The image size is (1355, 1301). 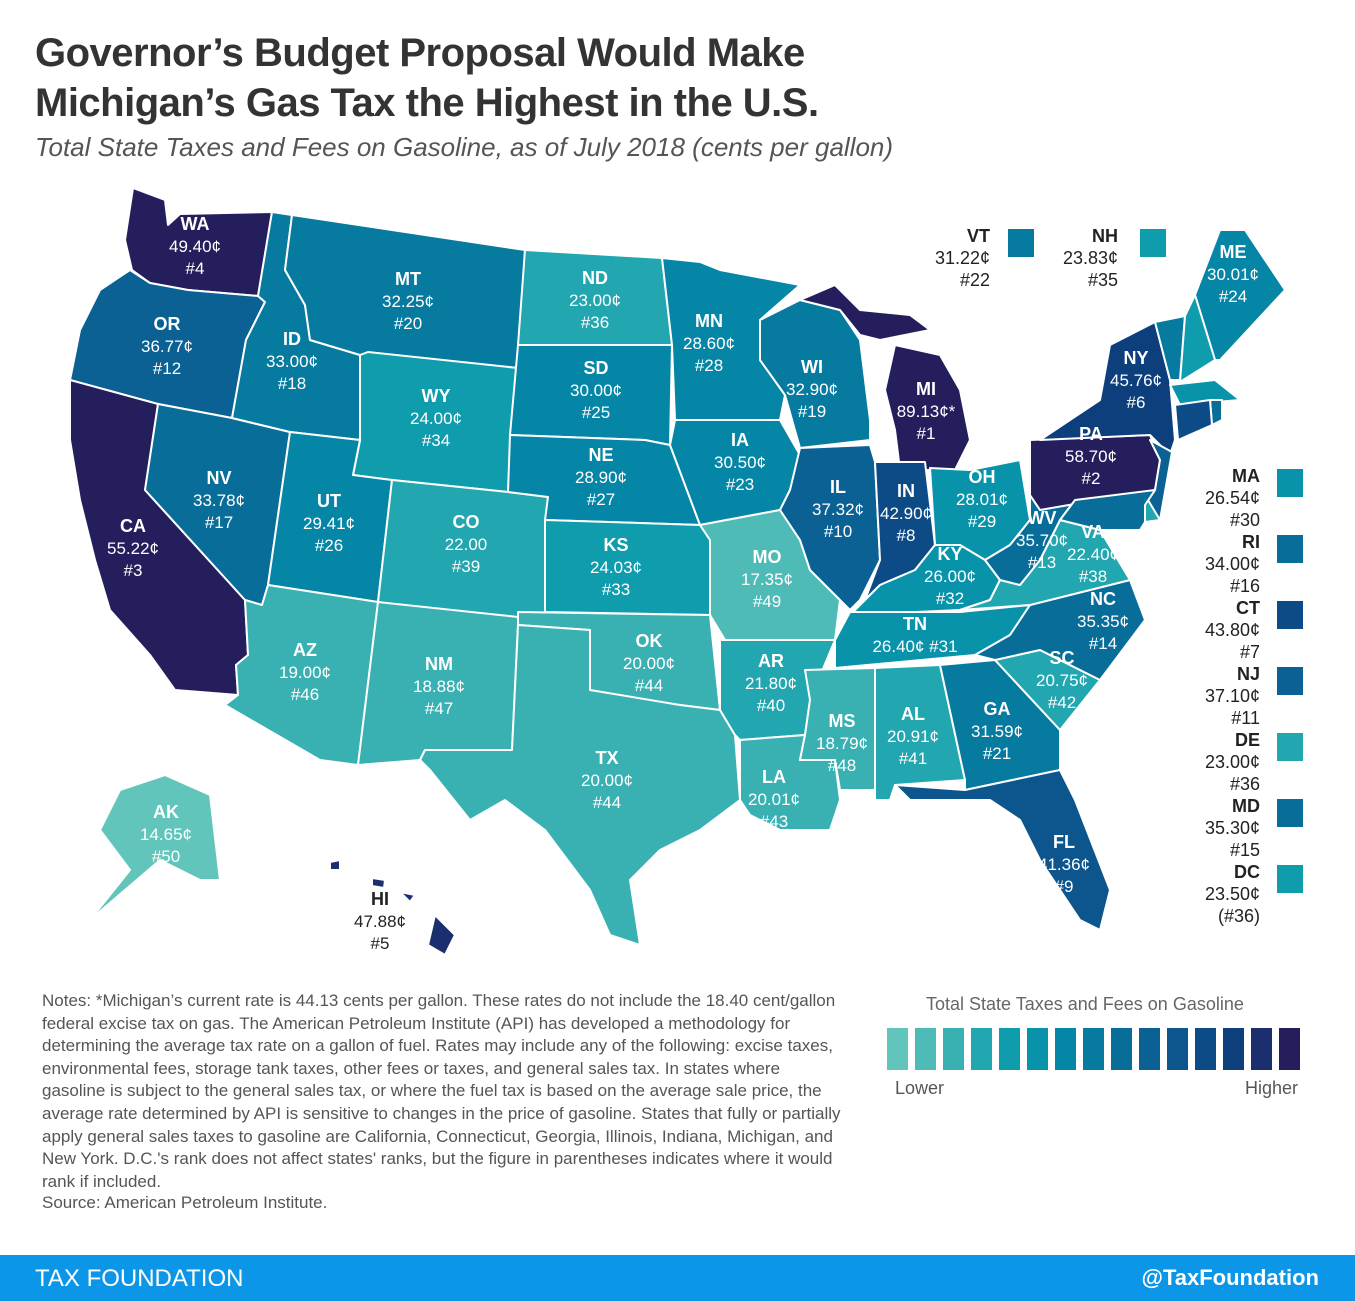 I want to click on side-rank: #16, so click(x=1244, y=586).